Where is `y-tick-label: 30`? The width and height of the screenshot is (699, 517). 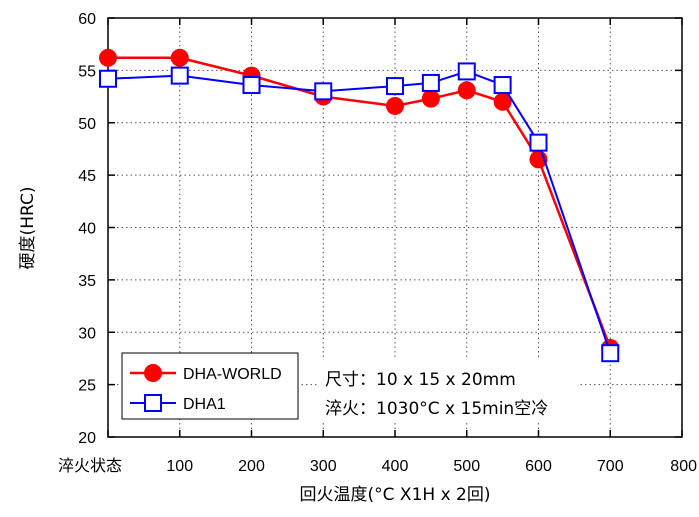 y-tick-label: 30 is located at coordinates (87, 333).